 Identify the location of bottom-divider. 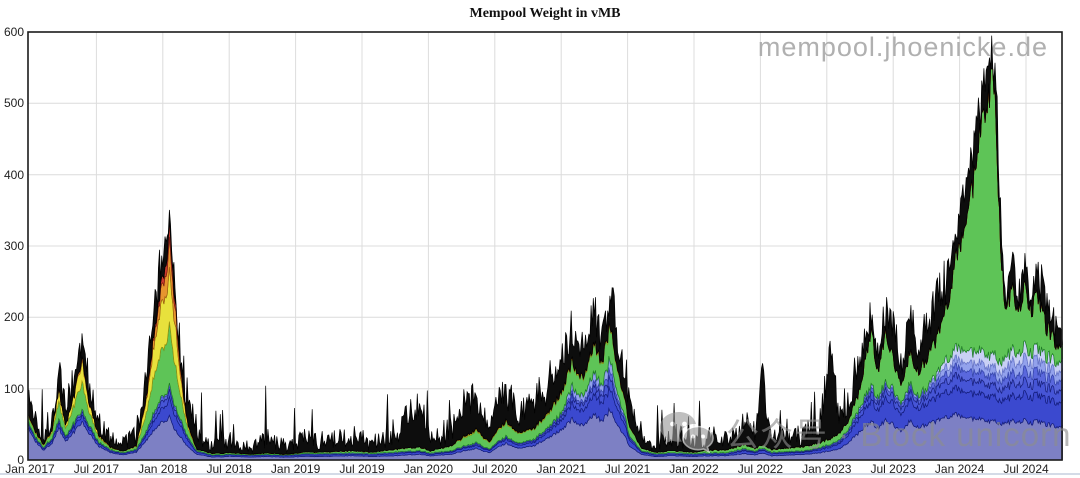
(540, 474).